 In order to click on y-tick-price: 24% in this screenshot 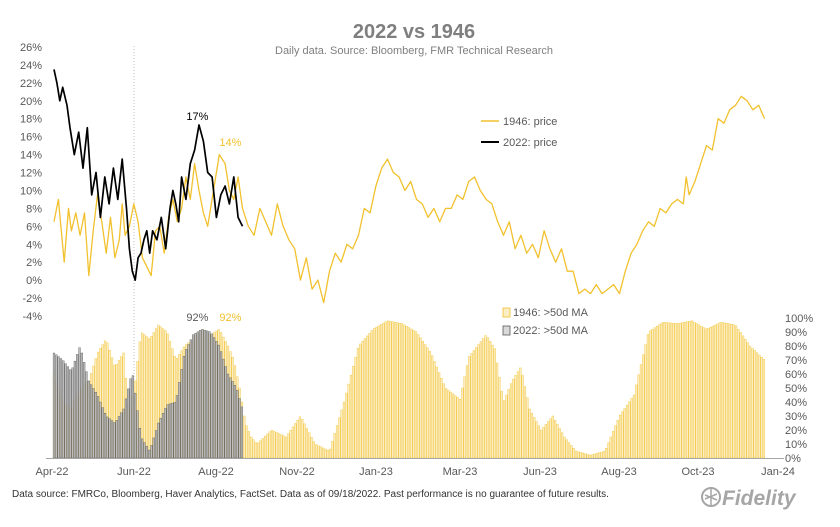, I will do `click(31, 66)`.